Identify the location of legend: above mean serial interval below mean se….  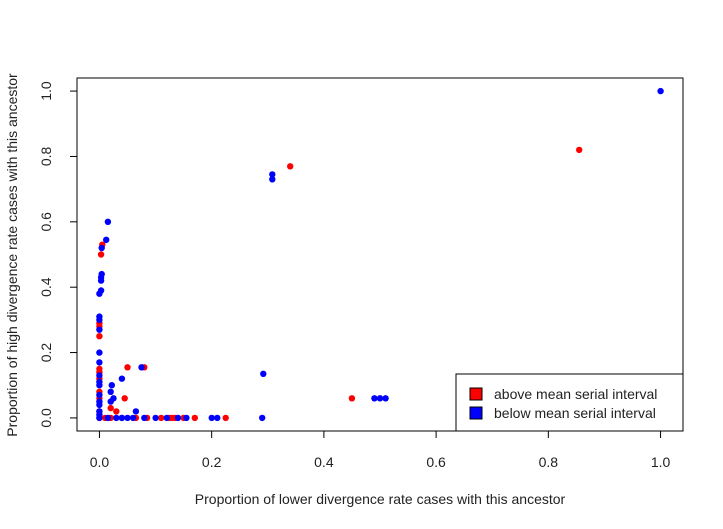
(569, 402).